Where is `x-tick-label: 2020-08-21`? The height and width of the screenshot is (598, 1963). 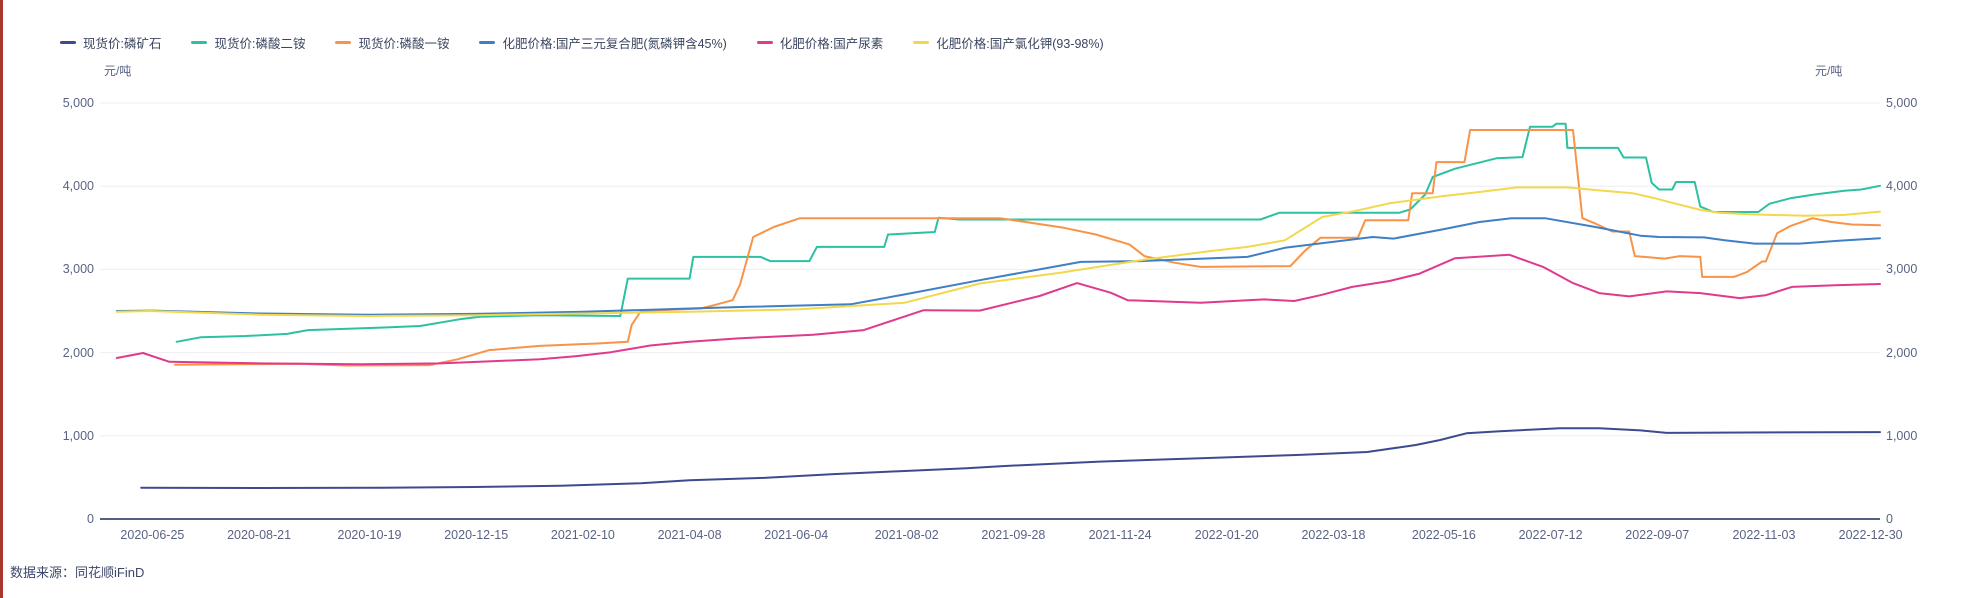 x-tick-label: 2020-08-21 is located at coordinates (259, 535).